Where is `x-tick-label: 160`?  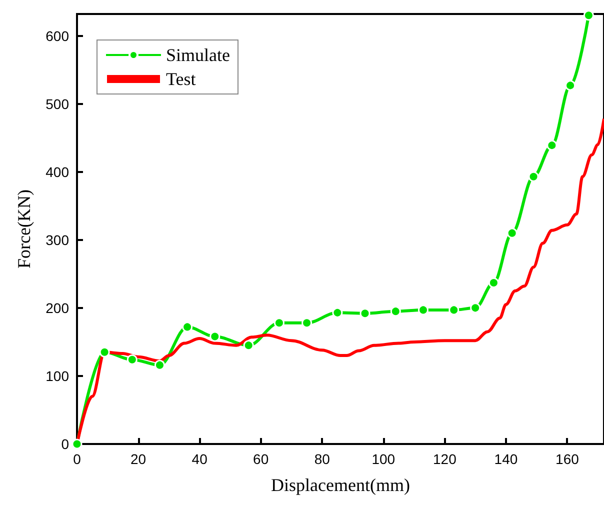 x-tick-label: 160 is located at coordinates (568, 459).